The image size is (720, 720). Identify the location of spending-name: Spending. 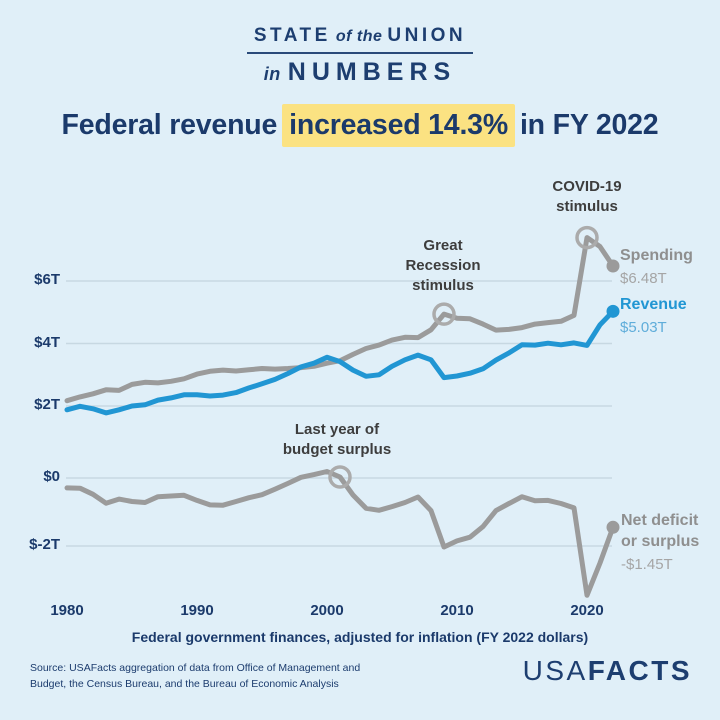
(656, 255).